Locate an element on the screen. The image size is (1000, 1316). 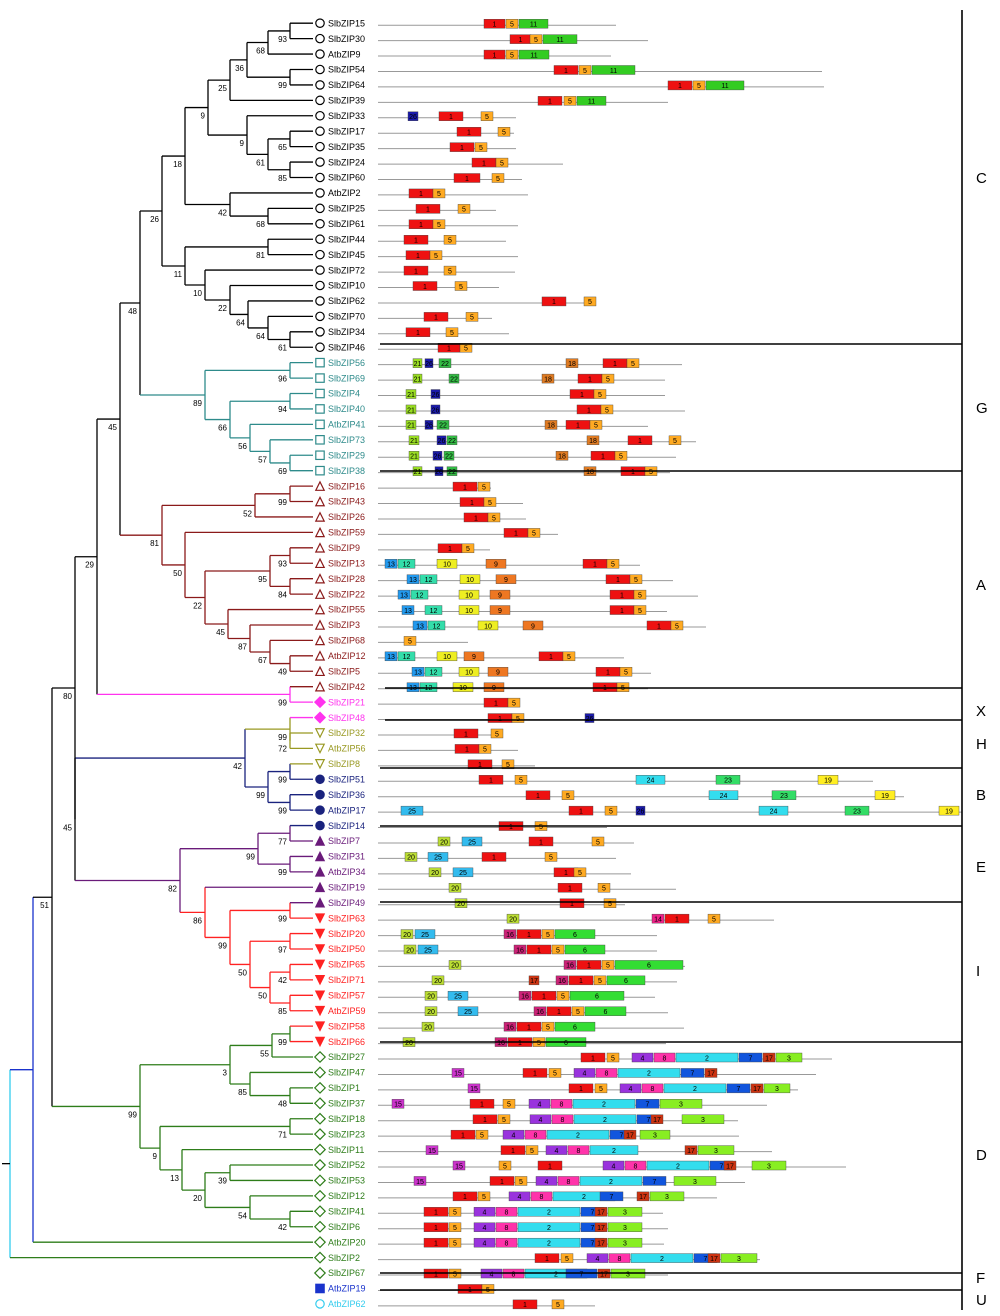
bootstrap-value: 81 is located at coordinates (154, 543).